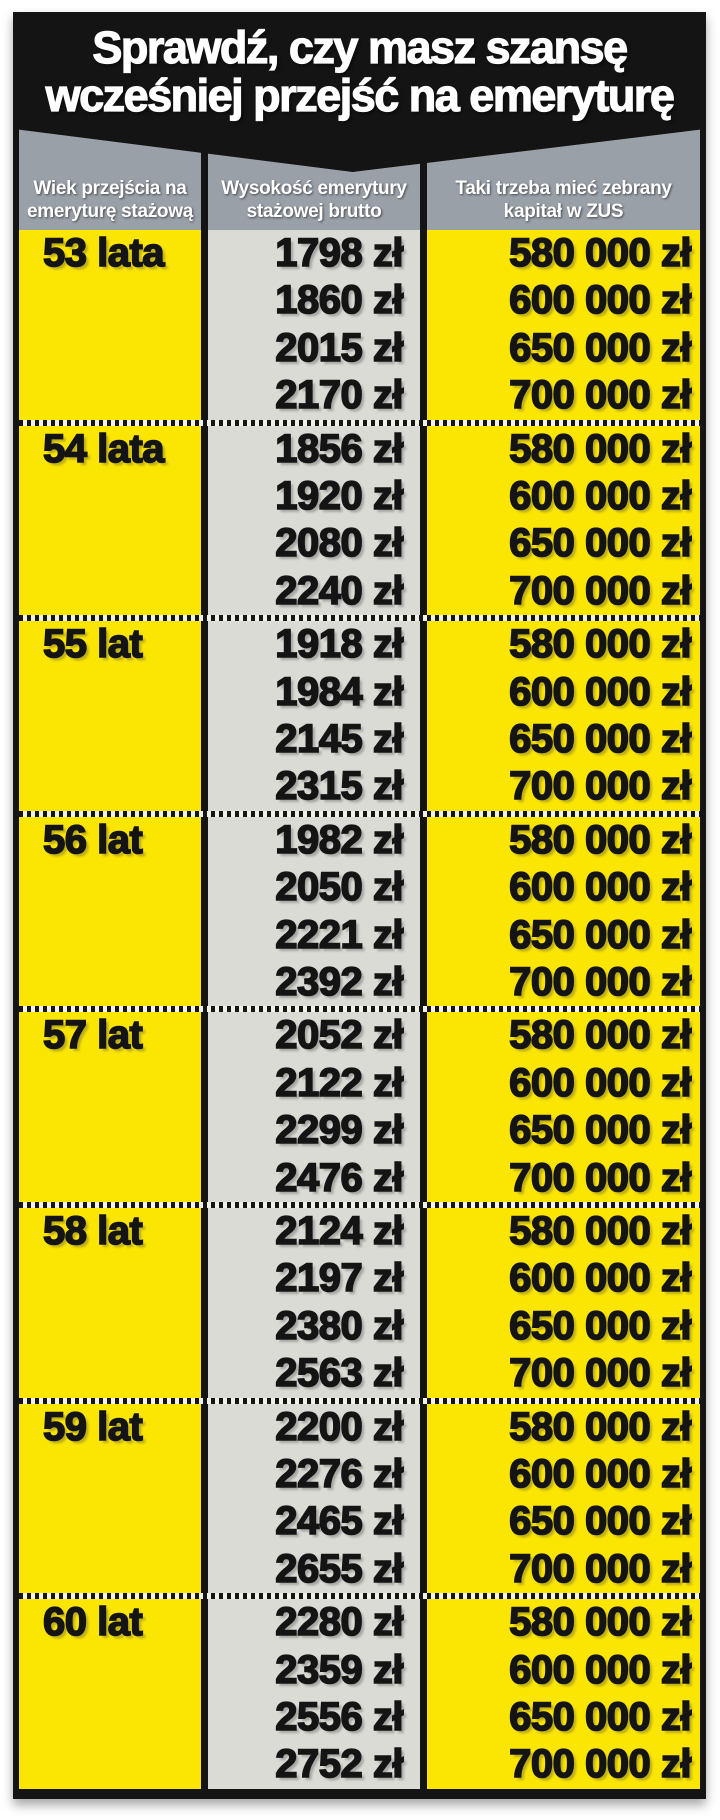  Describe the element at coordinates (339, 692) in the screenshot. I see `pension-value: 1984 zł` at that location.